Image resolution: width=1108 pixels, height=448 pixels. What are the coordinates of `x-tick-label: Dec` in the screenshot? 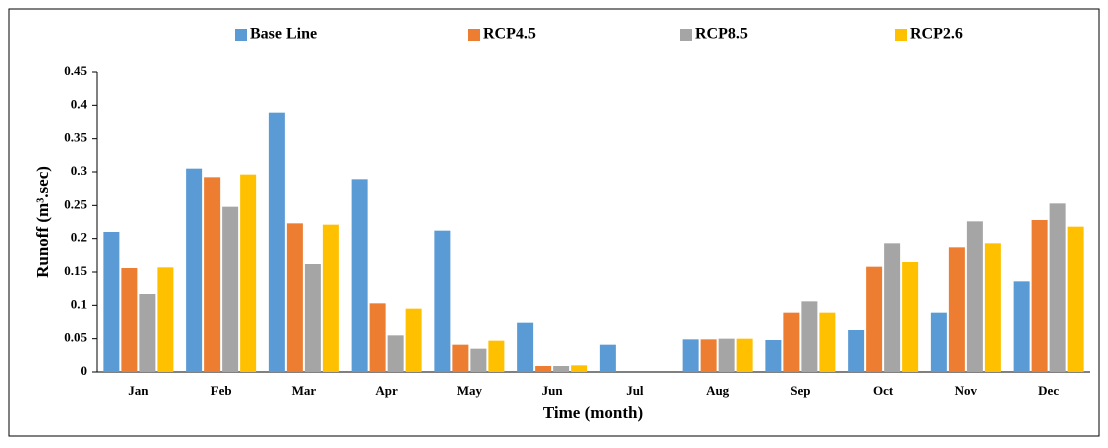 It's located at (1048, 390).